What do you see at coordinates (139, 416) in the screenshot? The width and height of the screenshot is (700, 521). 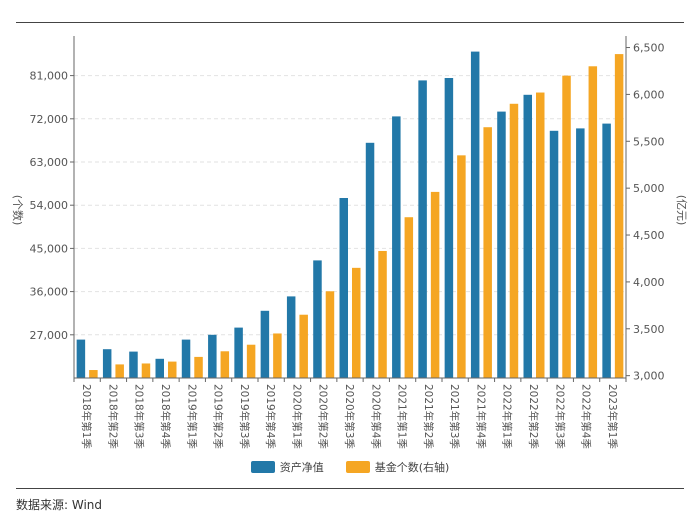 I see `x-tick-label: 2018年第3季` at bounding box center [139, 416].